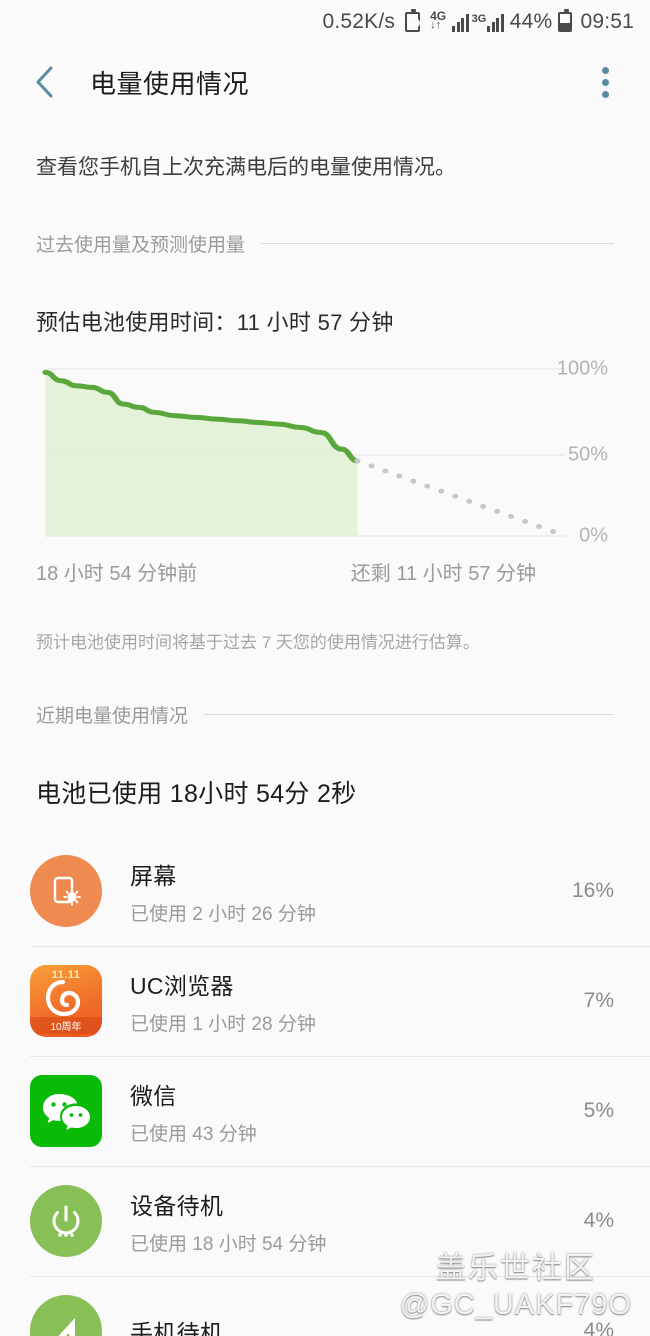 This screenshot has width=650, height=1336. I want to click on app-usage-percent: 5%, so click(598, 1110).